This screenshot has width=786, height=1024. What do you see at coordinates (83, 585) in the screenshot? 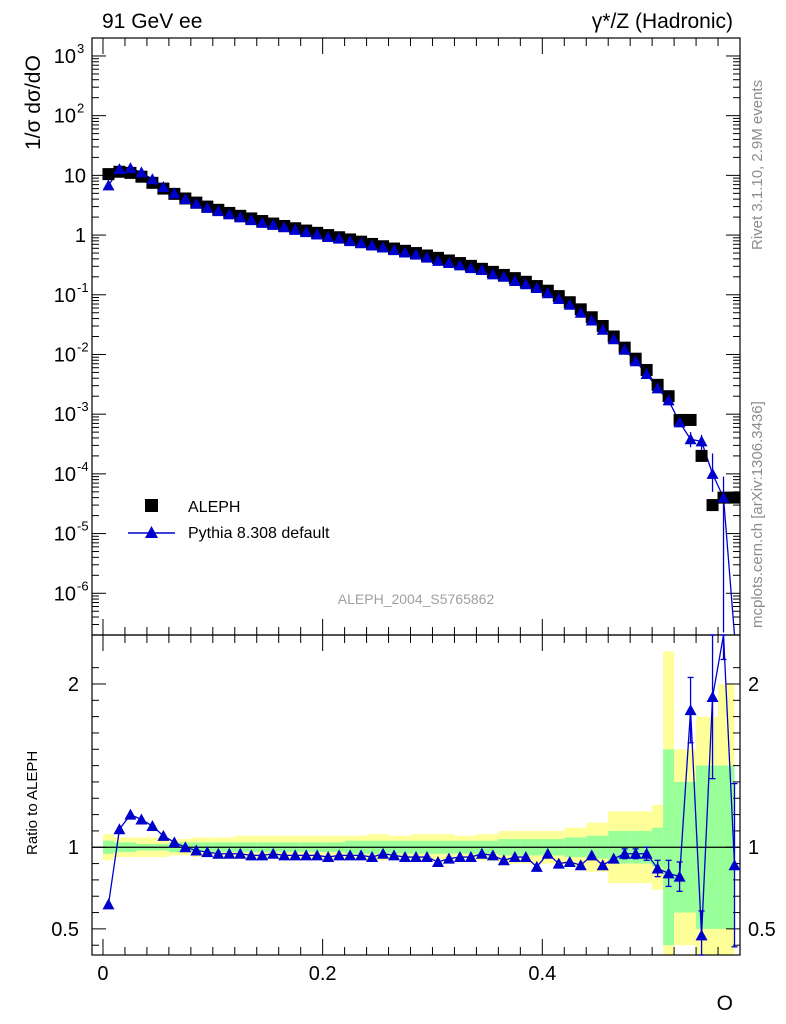
I see `y-tick-exponent: -6` at bounding box center [83, 585].